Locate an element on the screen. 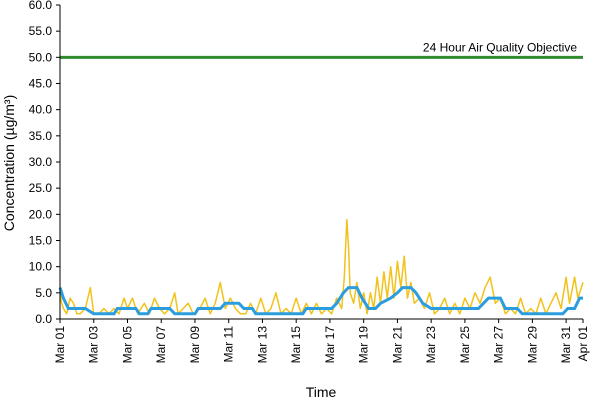  y-tick-label: 10.0 is located at coordinates (41, 267).